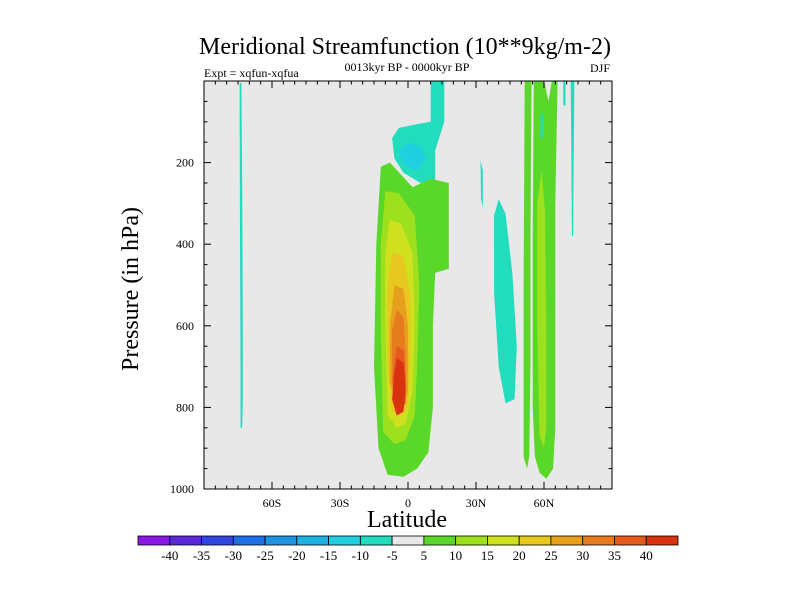 The height and width of the screenshot is (600, 800). Describe the element at coordinates (169, 555) in the screenshot. I see `colorbar-level-label: -40` at that location.